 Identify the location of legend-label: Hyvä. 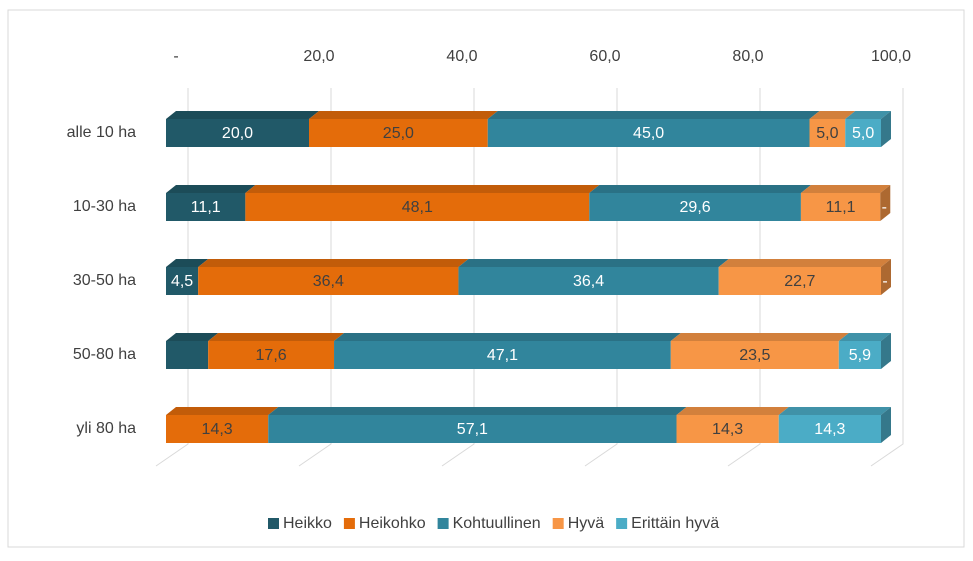
(586, 523).